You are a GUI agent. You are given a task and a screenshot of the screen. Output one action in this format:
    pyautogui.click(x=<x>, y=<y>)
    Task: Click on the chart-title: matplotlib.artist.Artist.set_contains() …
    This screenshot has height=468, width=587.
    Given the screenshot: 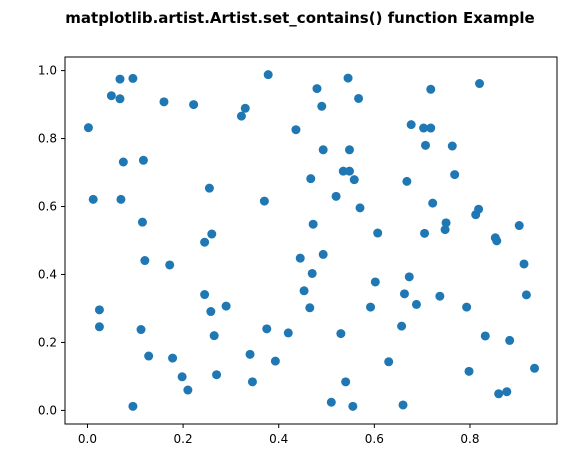 What is the action you would take?
    pyautogui.click(x=299, y=18)
    